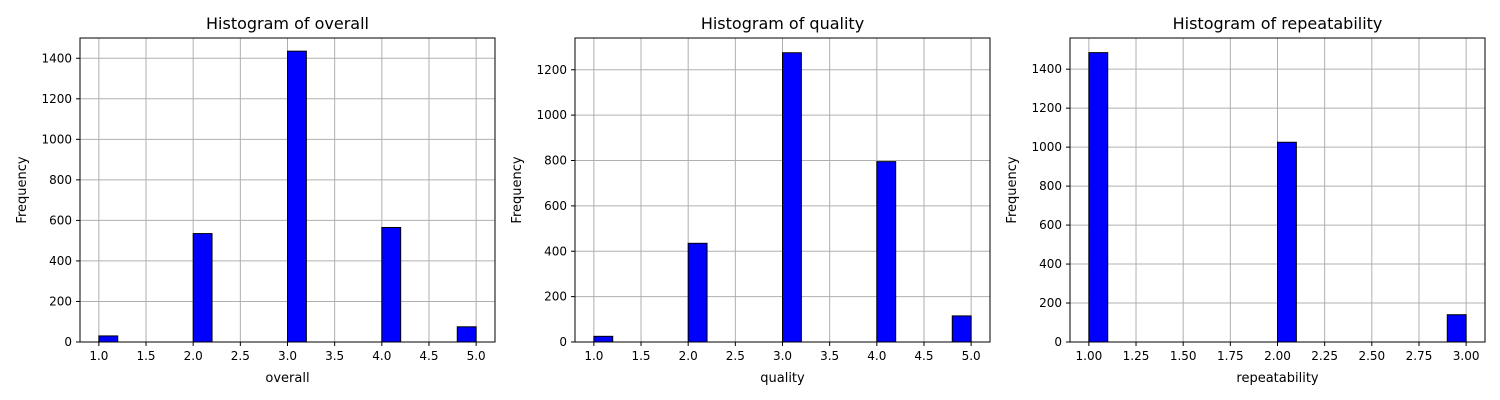  I want to click on x-tick-label: 2.00, so click(1277, 356).